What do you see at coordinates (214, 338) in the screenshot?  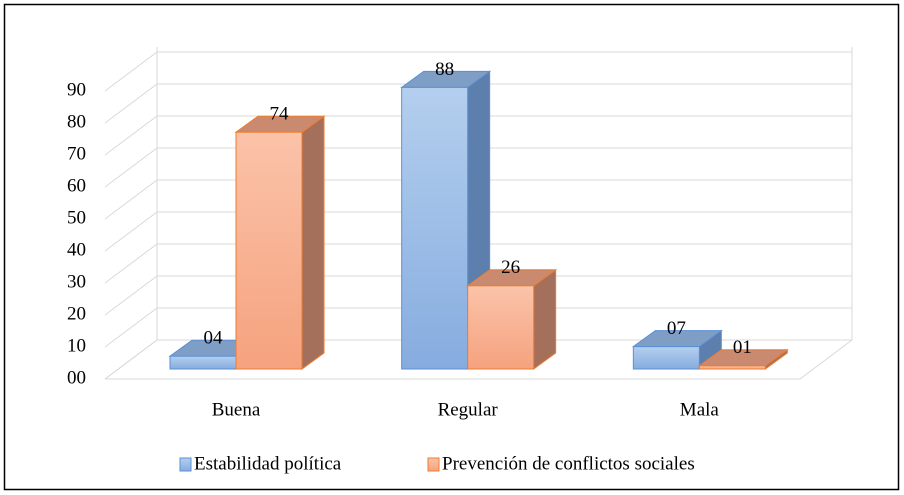 I see `data-label: 04` at bounding box center [214, 338].